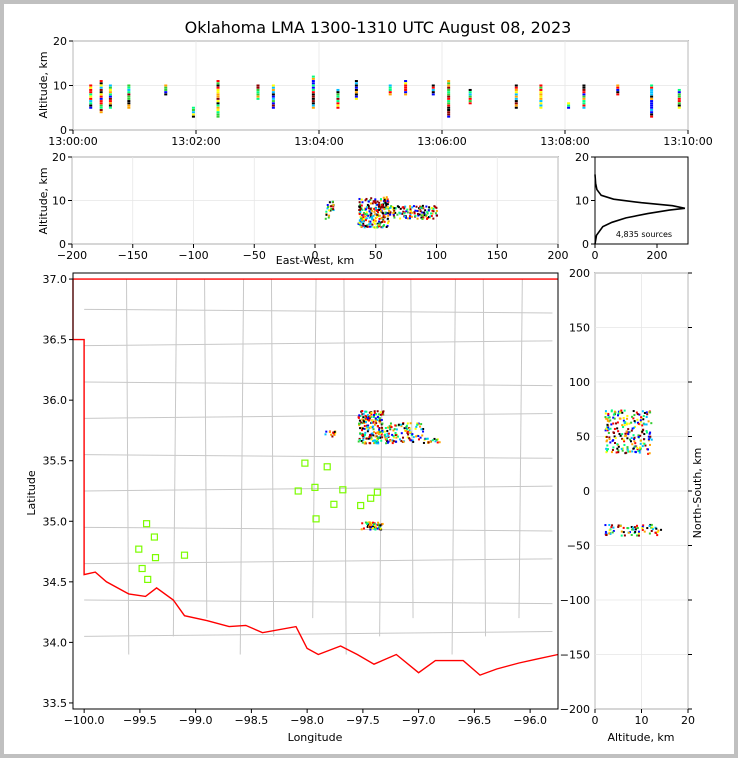 Image resolution: width=738 pixels, height=758 pixels. What do you see at coordinates (307, 720) in the screenshot?
I see `plan-xtick-label: −98.0` at bounding box center [307, 720].